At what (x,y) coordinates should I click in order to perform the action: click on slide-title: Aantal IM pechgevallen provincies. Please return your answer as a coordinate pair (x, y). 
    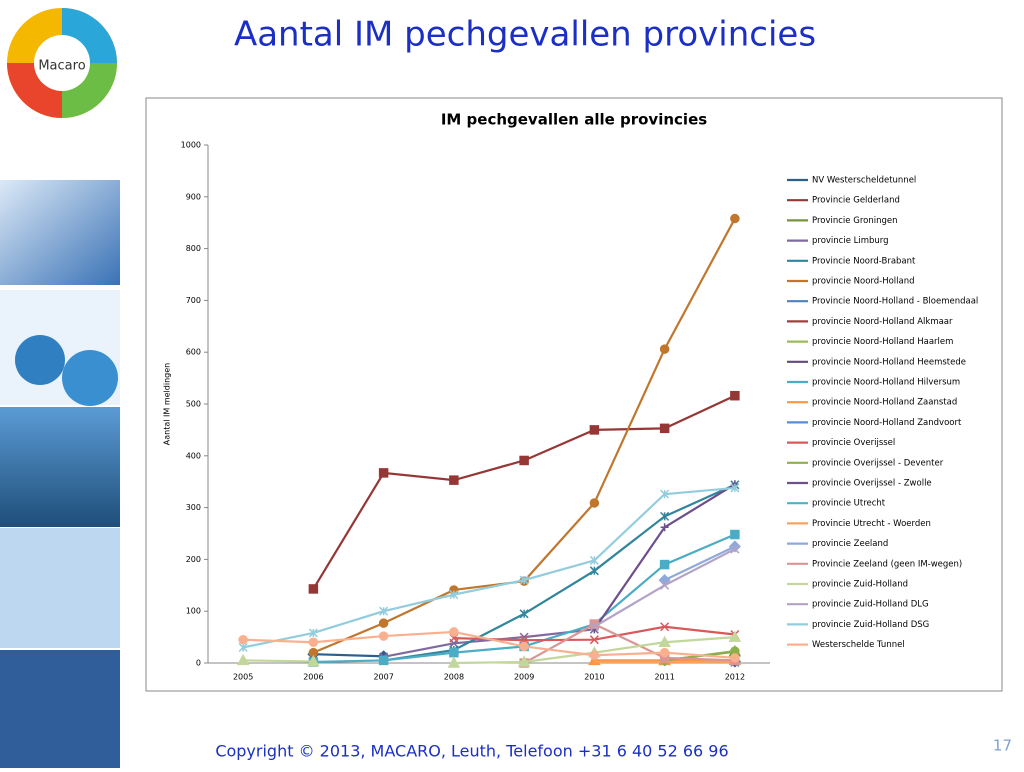
    Looking at the image, I should click on (525, 35).